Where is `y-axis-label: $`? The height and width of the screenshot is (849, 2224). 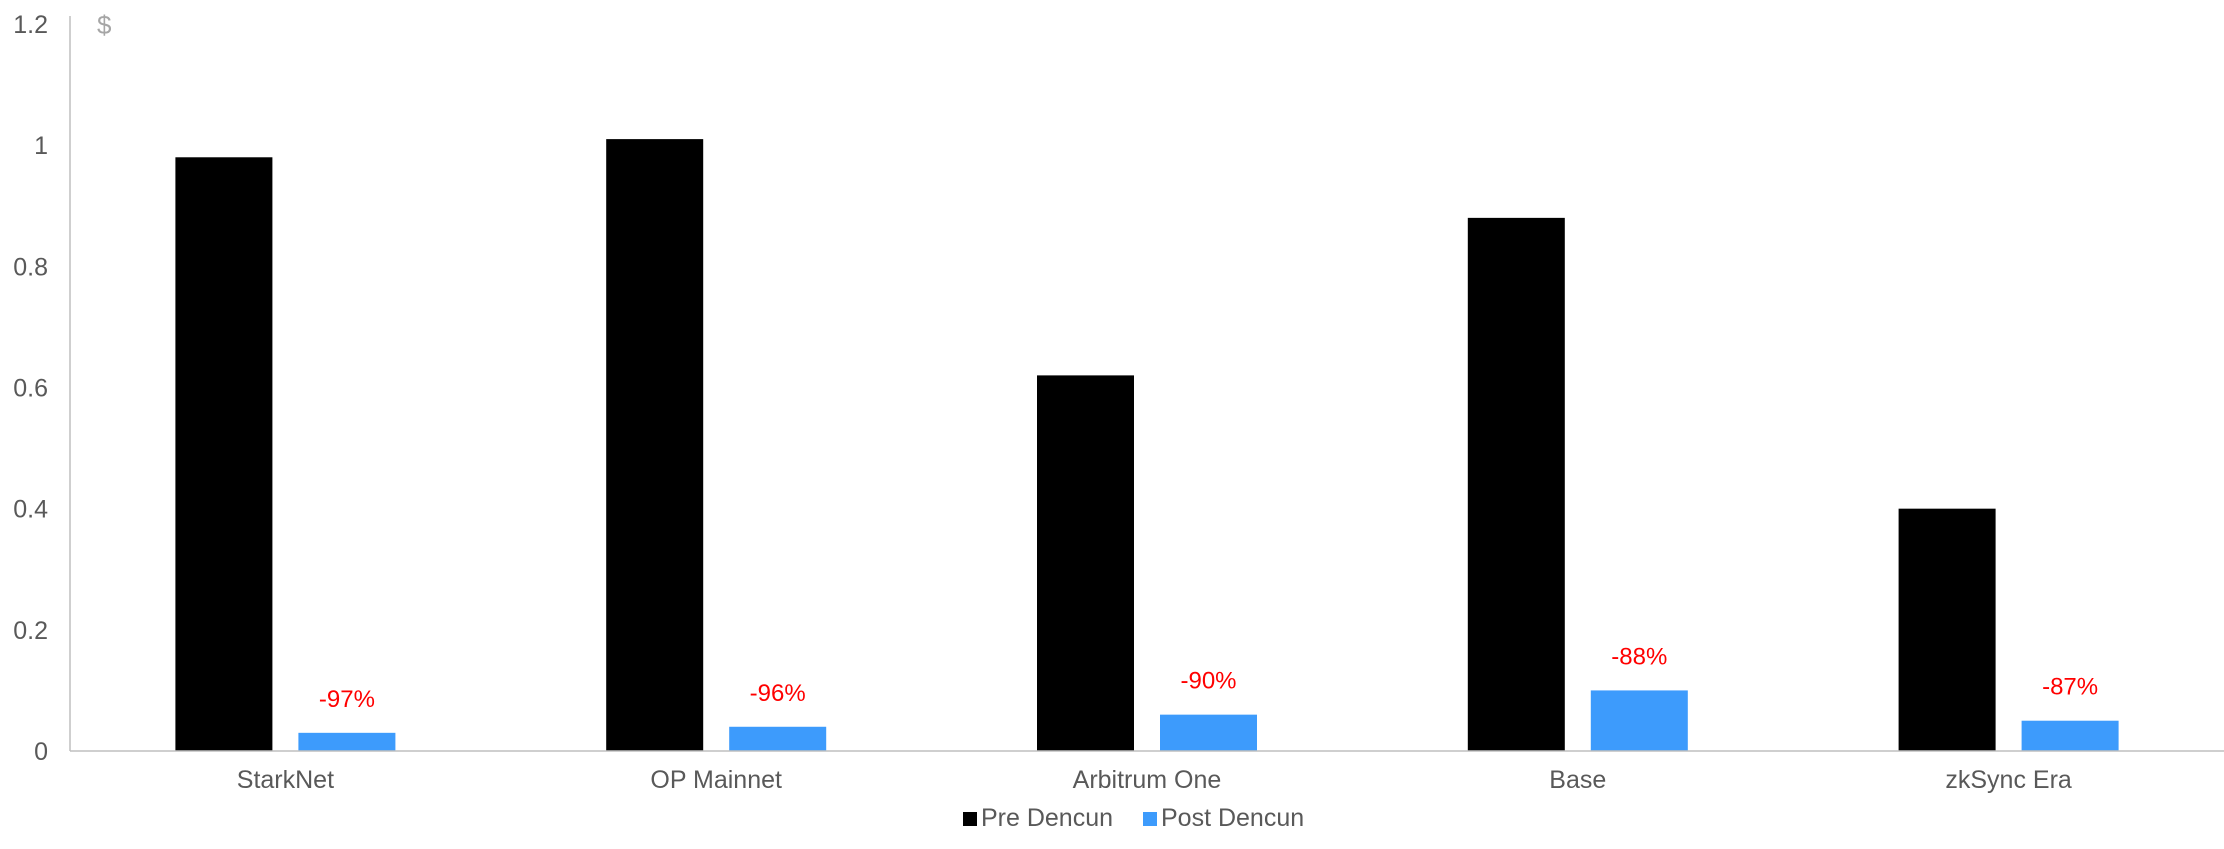 y-axis-label: $ is located at coordinates (104, 25).